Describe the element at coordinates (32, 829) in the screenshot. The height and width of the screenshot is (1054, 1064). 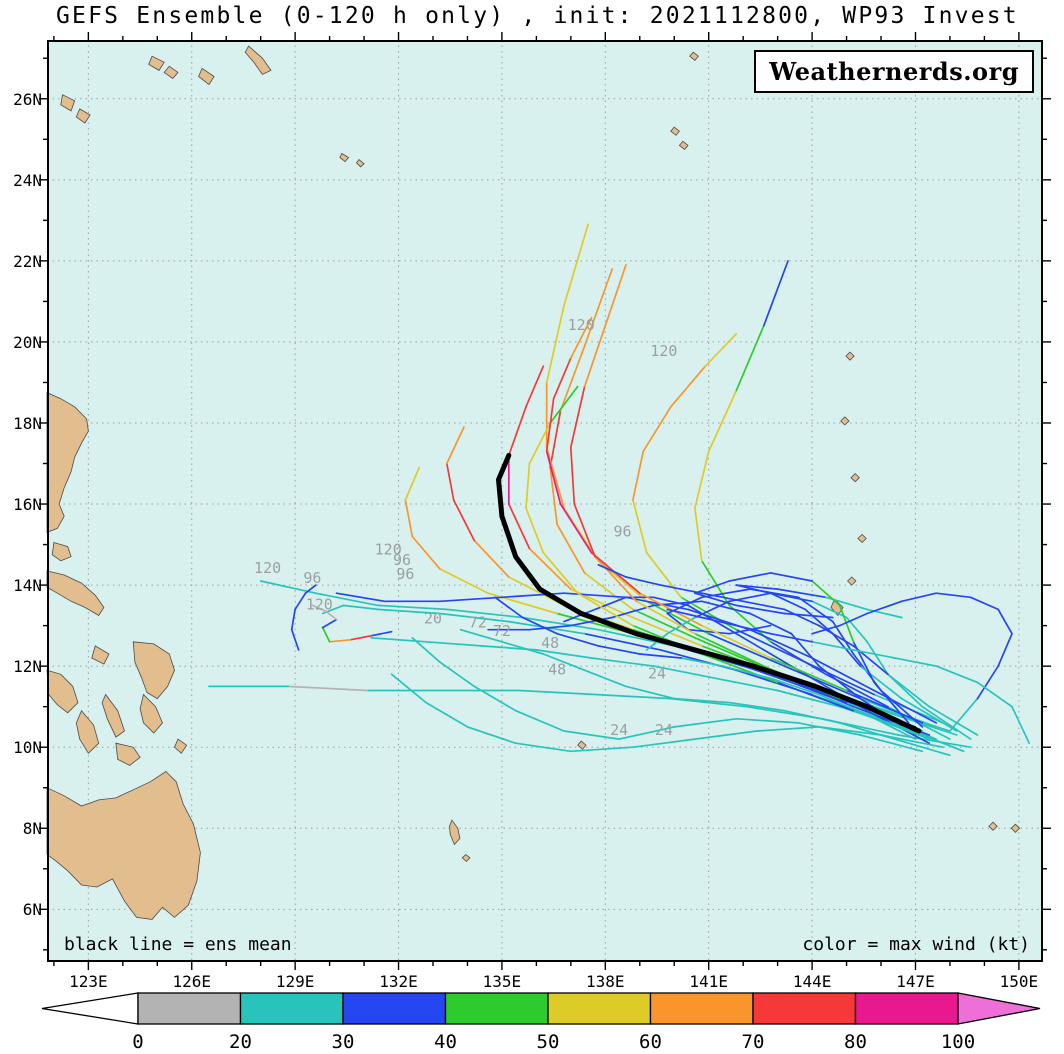
I see `lat-axis-label: 8N` at that location.